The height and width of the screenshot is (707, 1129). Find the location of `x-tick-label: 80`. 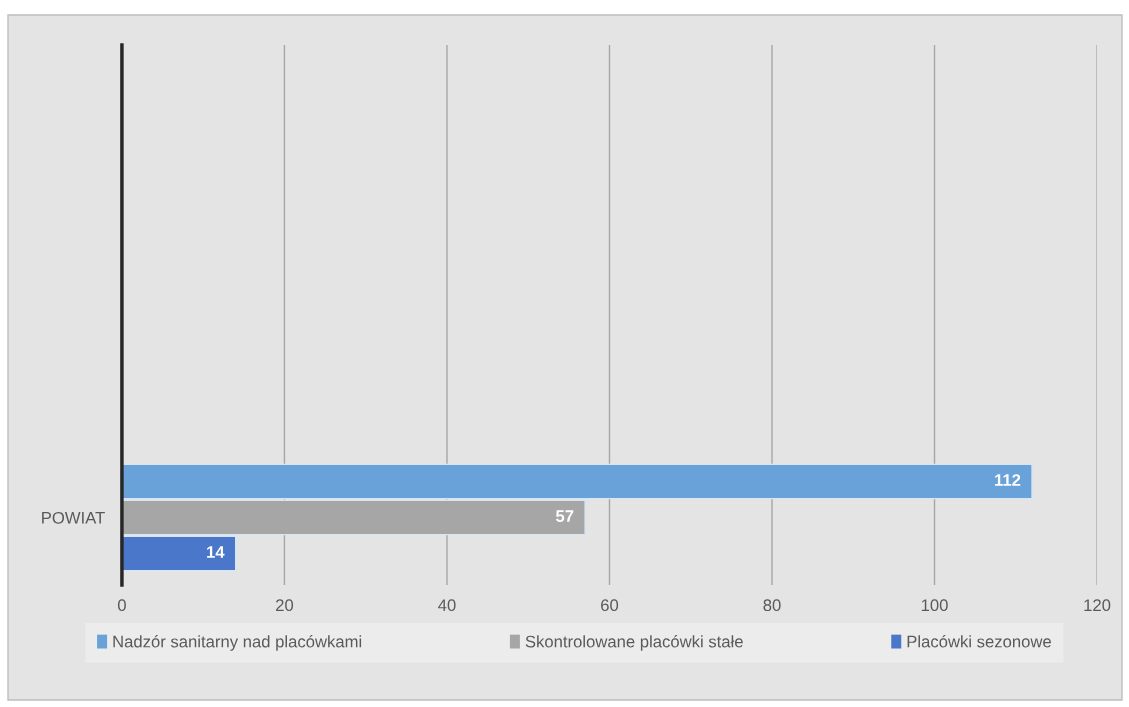

x-tick-label: 80 is located at coordinates (772, 605).